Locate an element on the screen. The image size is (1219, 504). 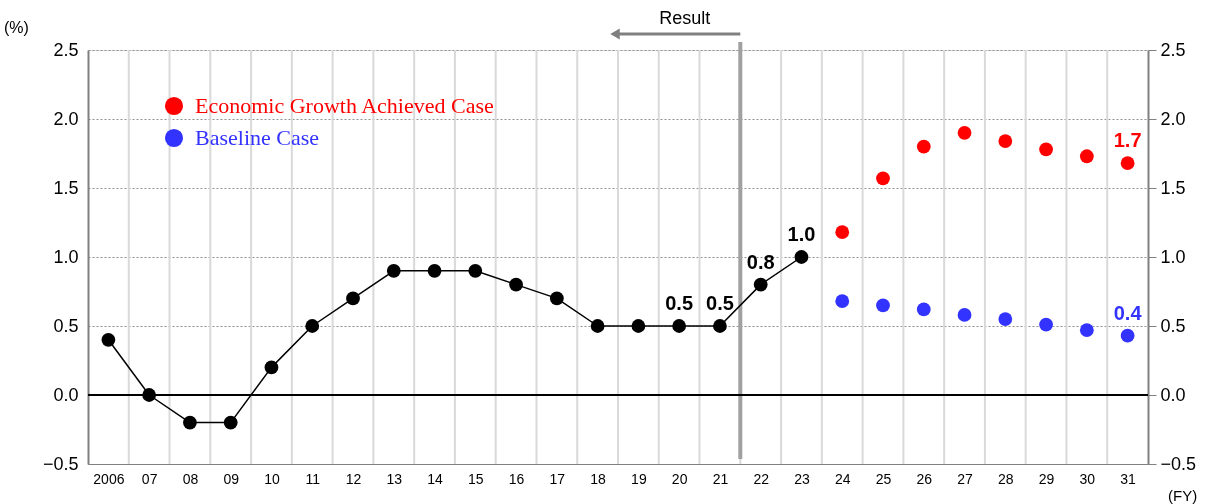
y2-tick-label: 2.0 is located at coordinates (1173, 118).